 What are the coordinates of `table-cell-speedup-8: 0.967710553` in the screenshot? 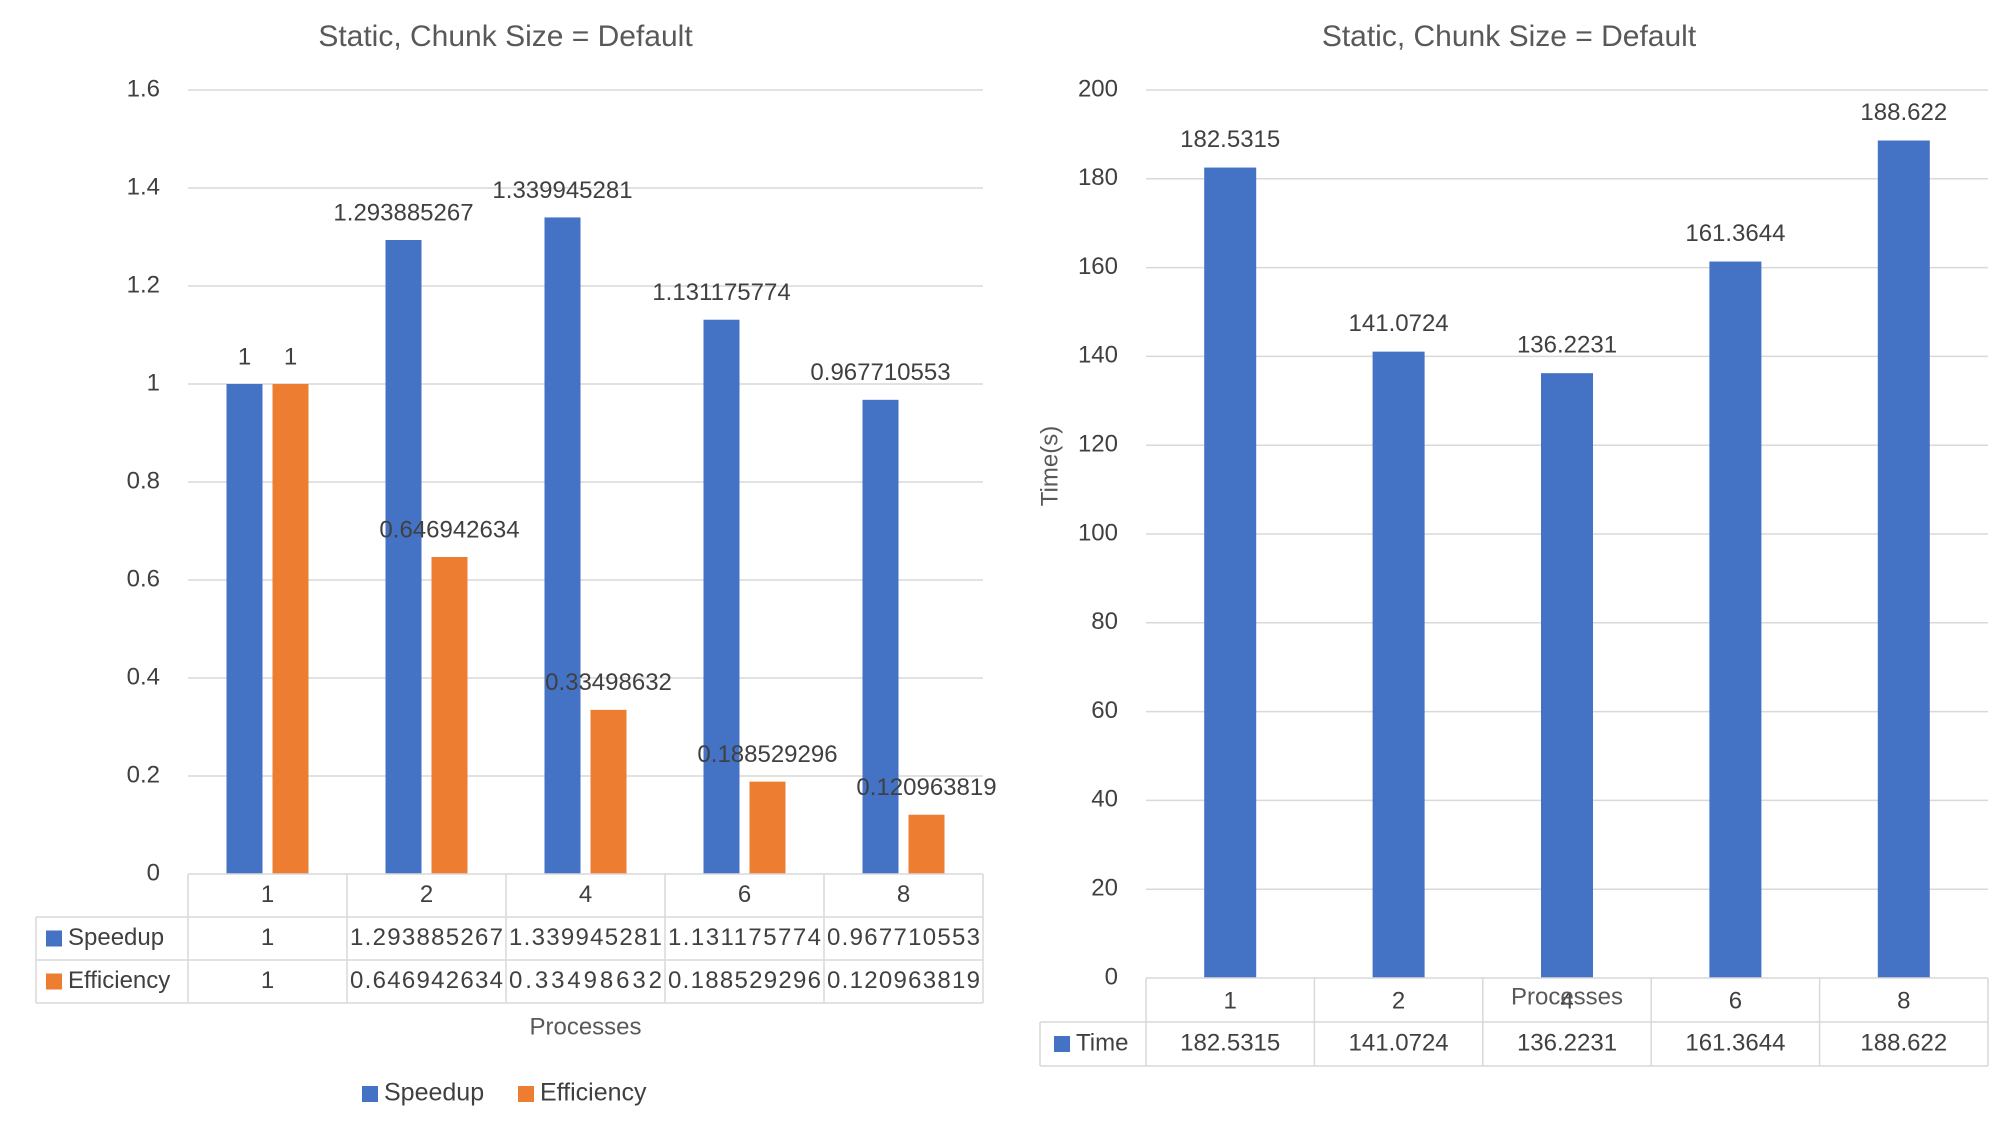 It's located at (903, 937).